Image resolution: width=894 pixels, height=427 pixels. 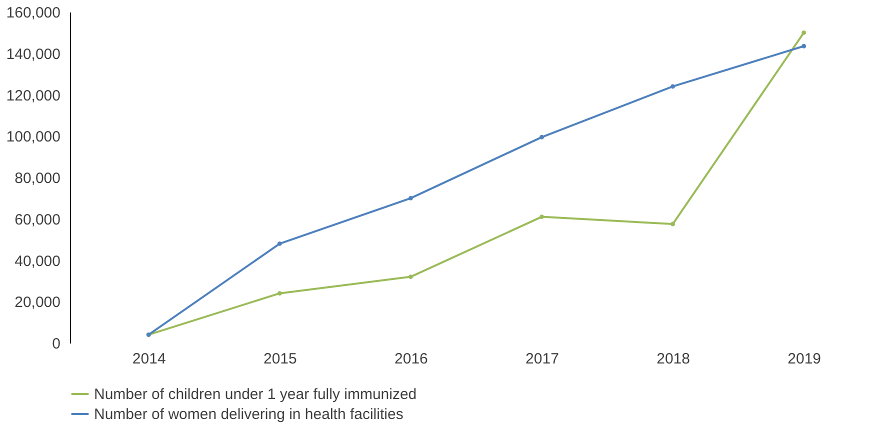 I want to click on y-tick-label: 120,000, so click(x=33, y=95).